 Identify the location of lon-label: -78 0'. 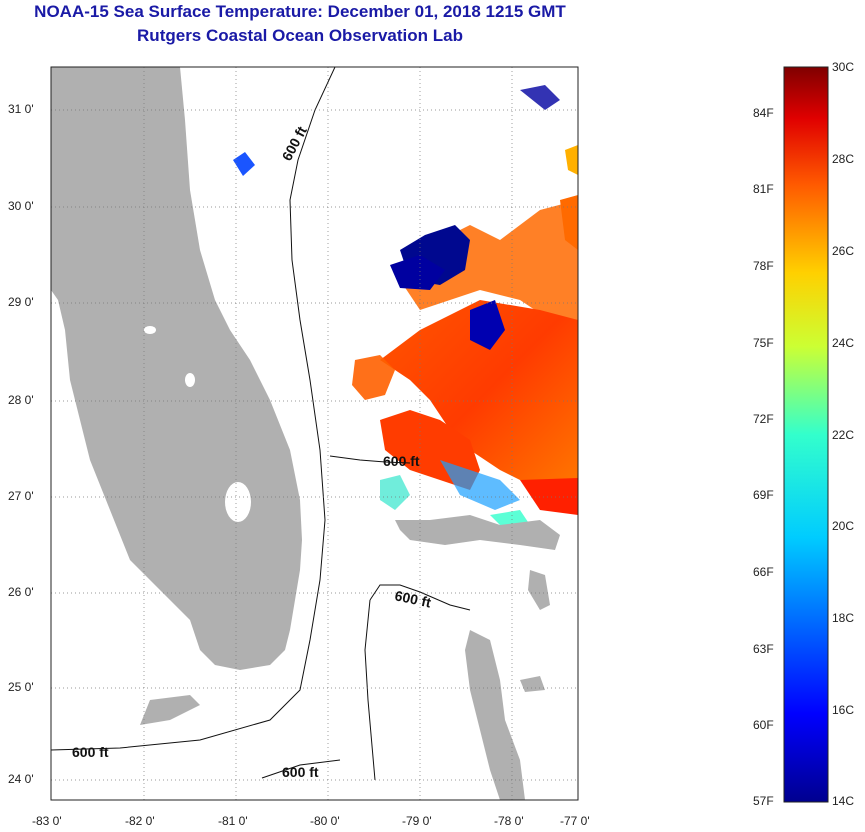
(509, 821).